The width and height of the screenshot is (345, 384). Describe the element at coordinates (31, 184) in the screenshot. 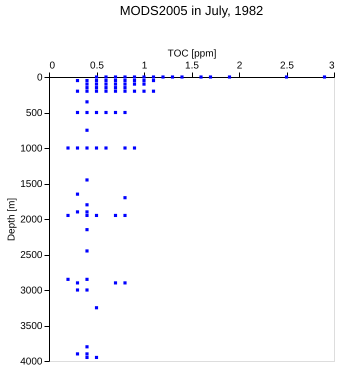

I see `y-tick-label: 1500` at that location.